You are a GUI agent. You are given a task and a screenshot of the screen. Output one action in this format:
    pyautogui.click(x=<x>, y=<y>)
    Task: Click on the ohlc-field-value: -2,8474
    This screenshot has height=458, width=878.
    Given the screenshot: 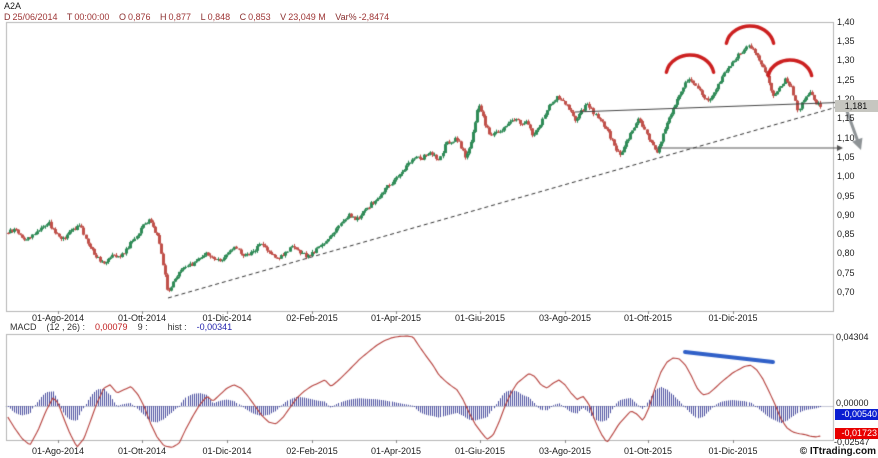 What is the action you would take?
    pyautogui.click(x=374, y=17)
    